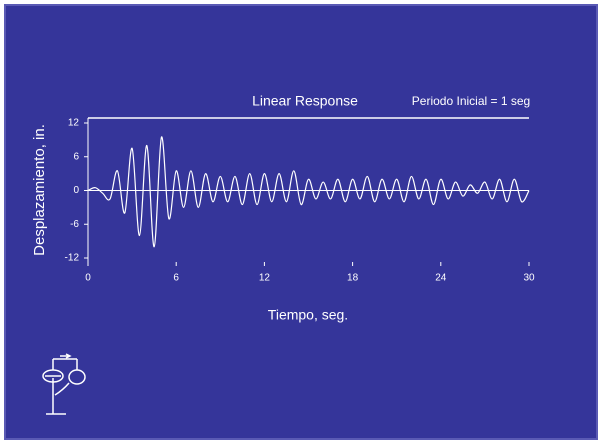 The height and width of the screenshot is (444, 602). Describe the element at coordinates (74, 224) in the screenshot. I see `y-tick-label: -6` at that location.